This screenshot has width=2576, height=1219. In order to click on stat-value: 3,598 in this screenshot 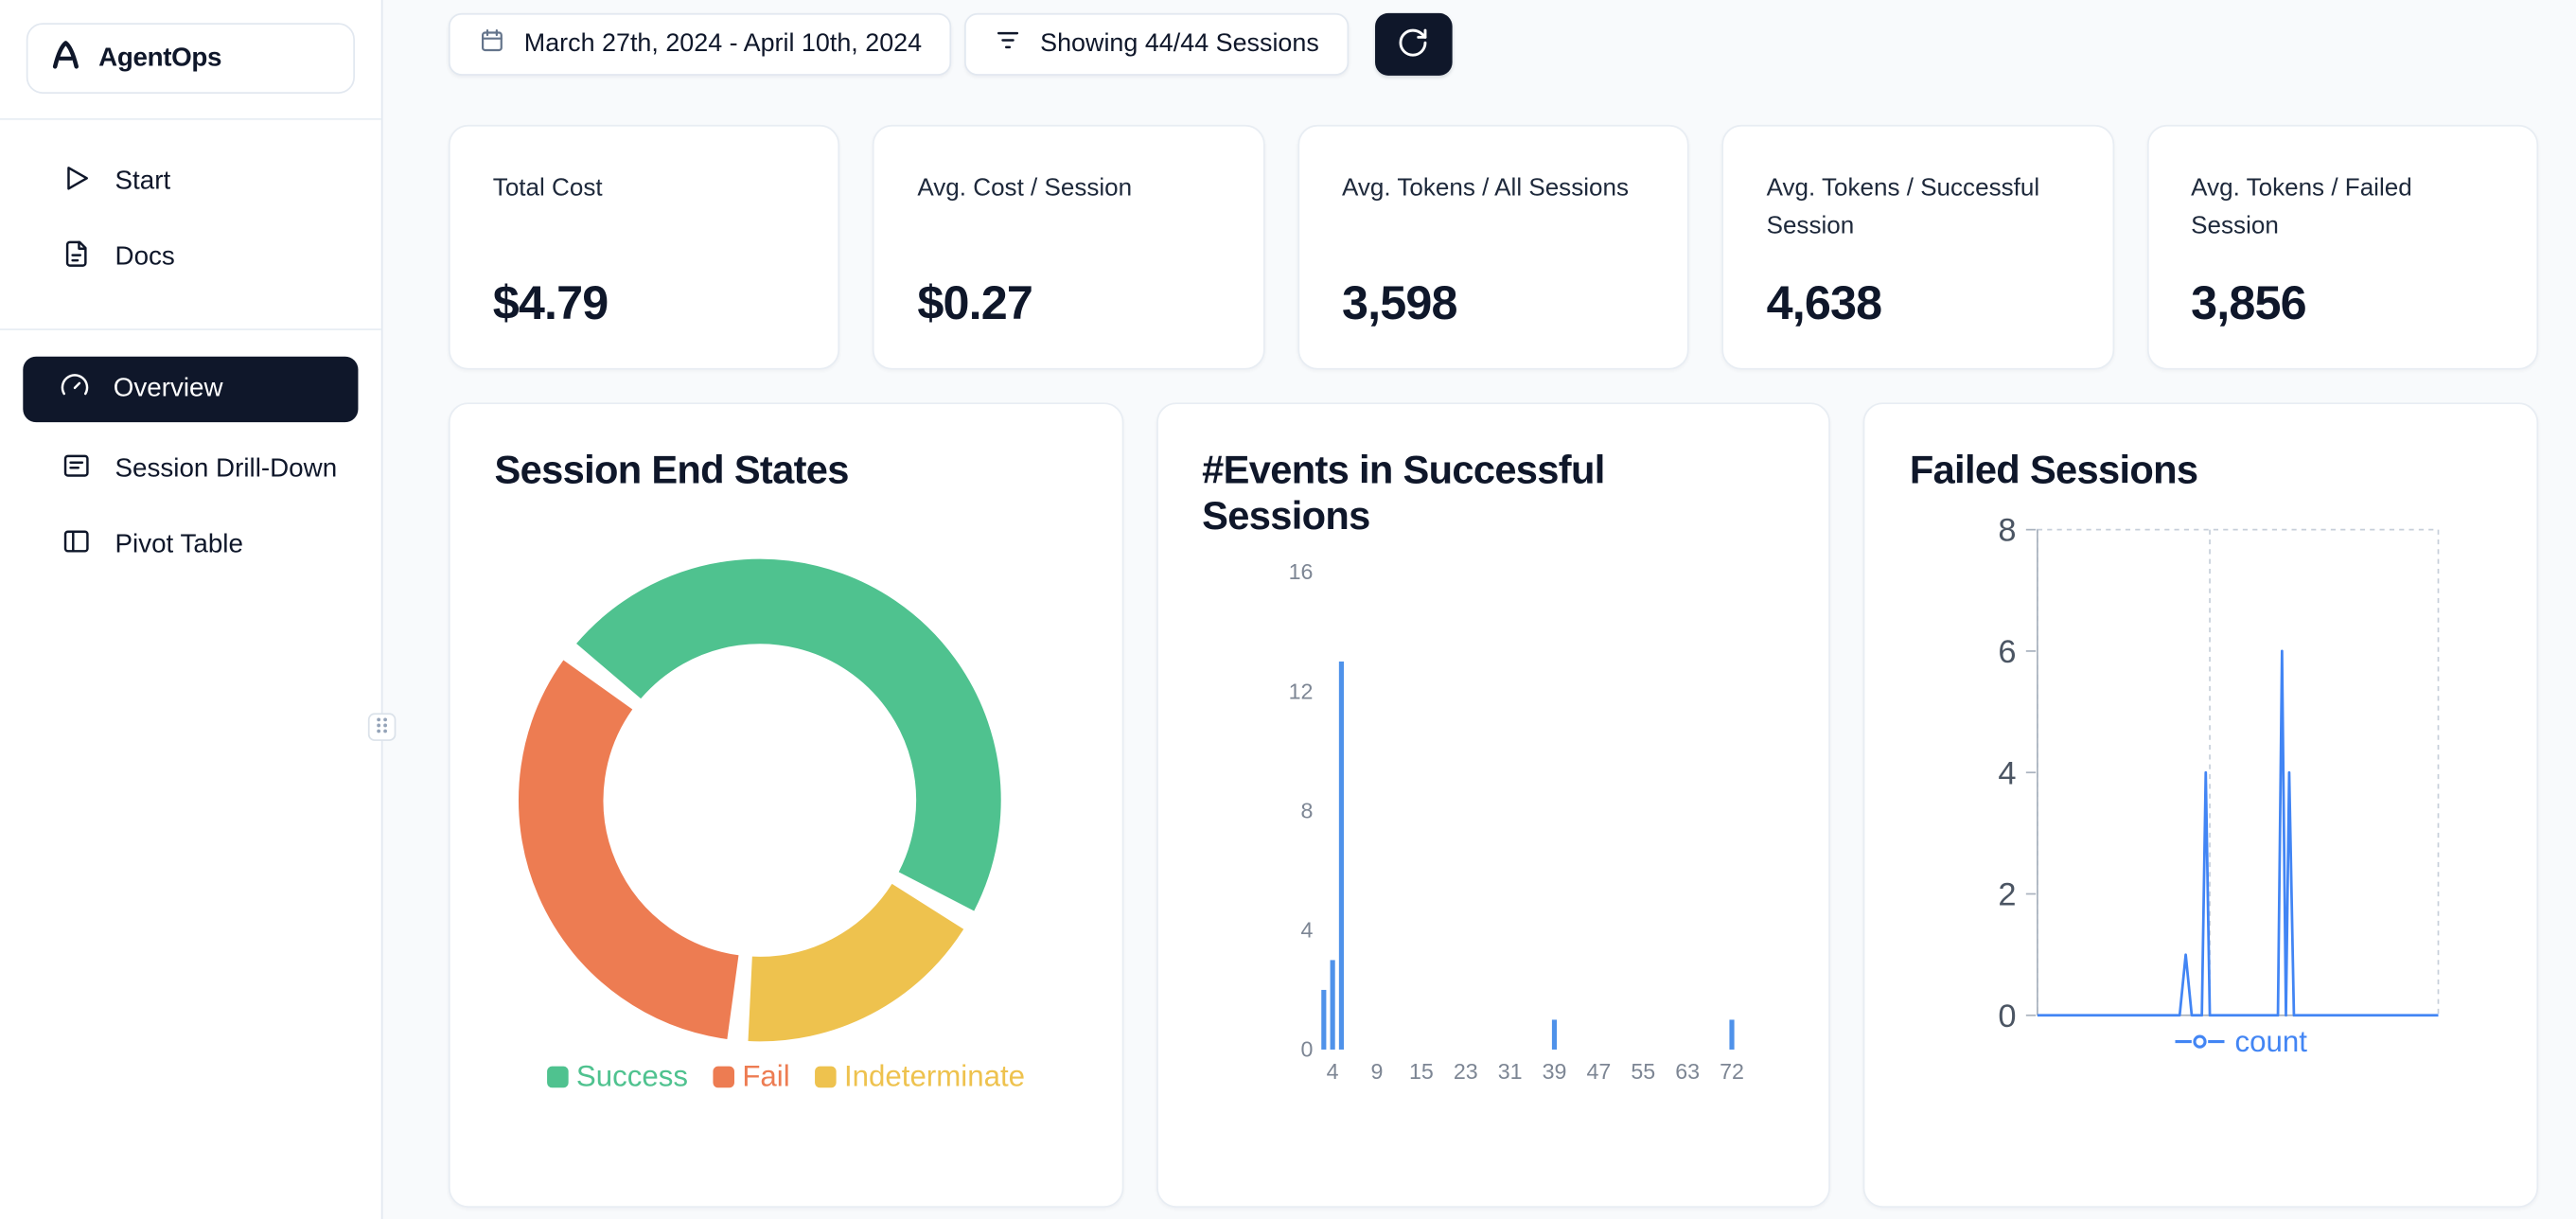, I will do `click(1399, 303)`.